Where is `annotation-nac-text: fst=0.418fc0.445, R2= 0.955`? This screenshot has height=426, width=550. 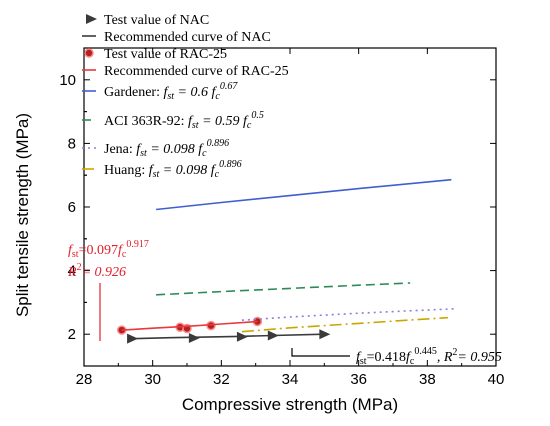
annotation-nac-text: fst=0.418fc0.445, R2= 0.955 is located at coordinates (429, 356).